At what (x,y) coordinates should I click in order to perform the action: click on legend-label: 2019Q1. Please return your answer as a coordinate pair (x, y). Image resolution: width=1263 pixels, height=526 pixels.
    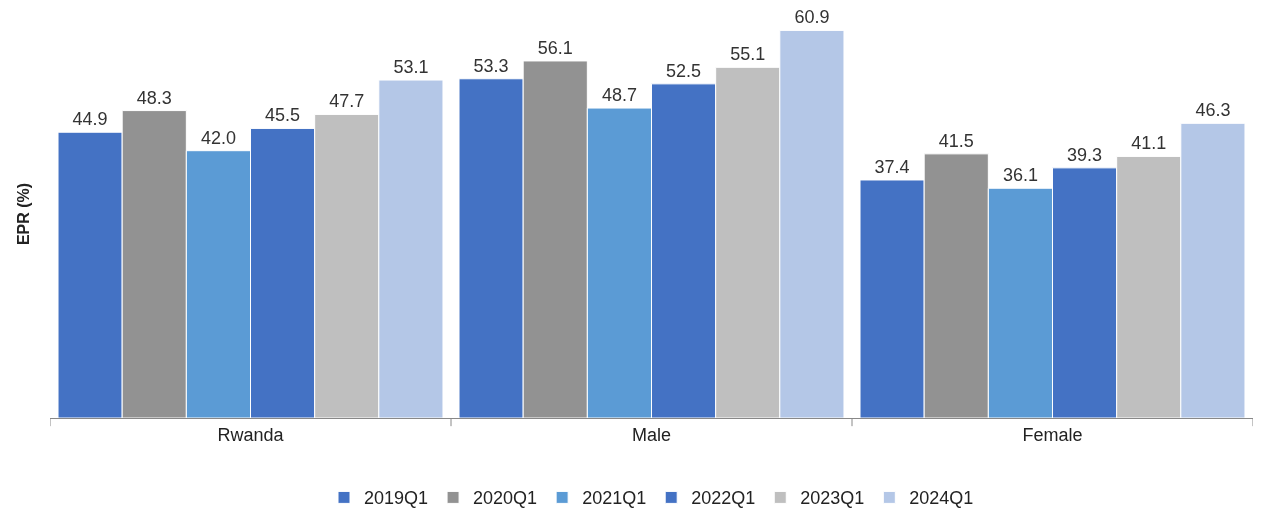
    Looking at the image, I should click on (396, 498).